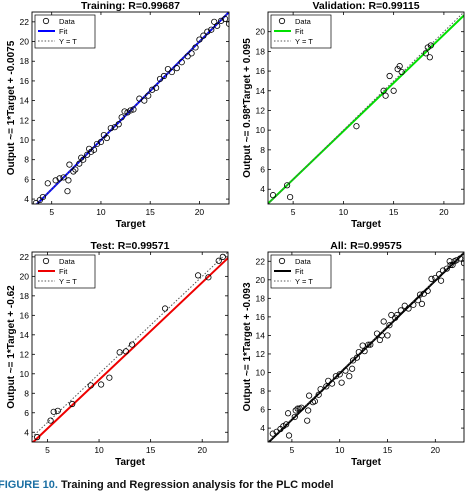  What do you see at coordinates (130, 6) in the screenshot?
I see `panel-title: Training: R=0.99687` at bounding box center [130, 6].